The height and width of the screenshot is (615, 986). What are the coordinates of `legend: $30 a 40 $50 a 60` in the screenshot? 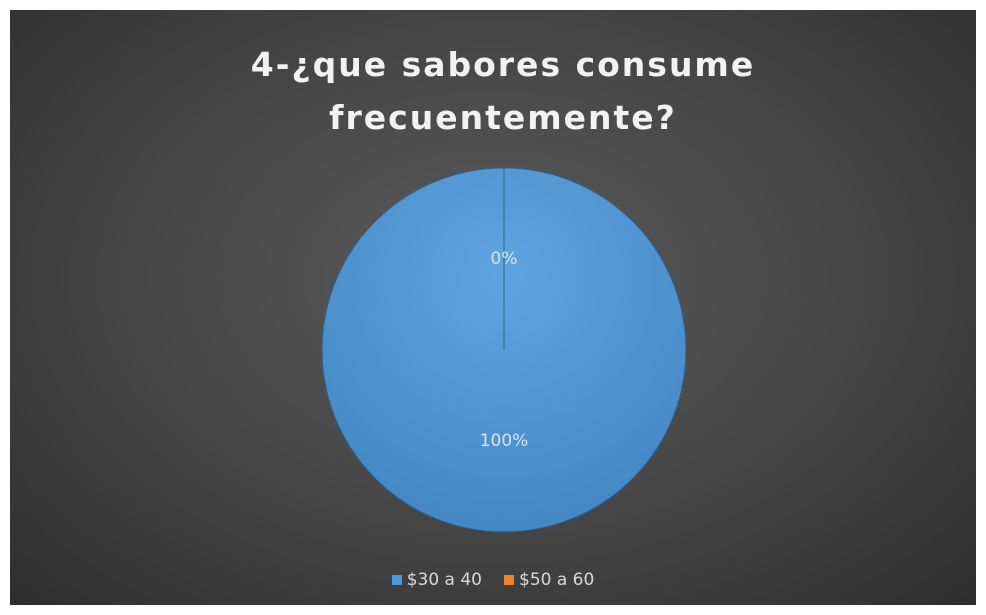 It's located at (493, 580).